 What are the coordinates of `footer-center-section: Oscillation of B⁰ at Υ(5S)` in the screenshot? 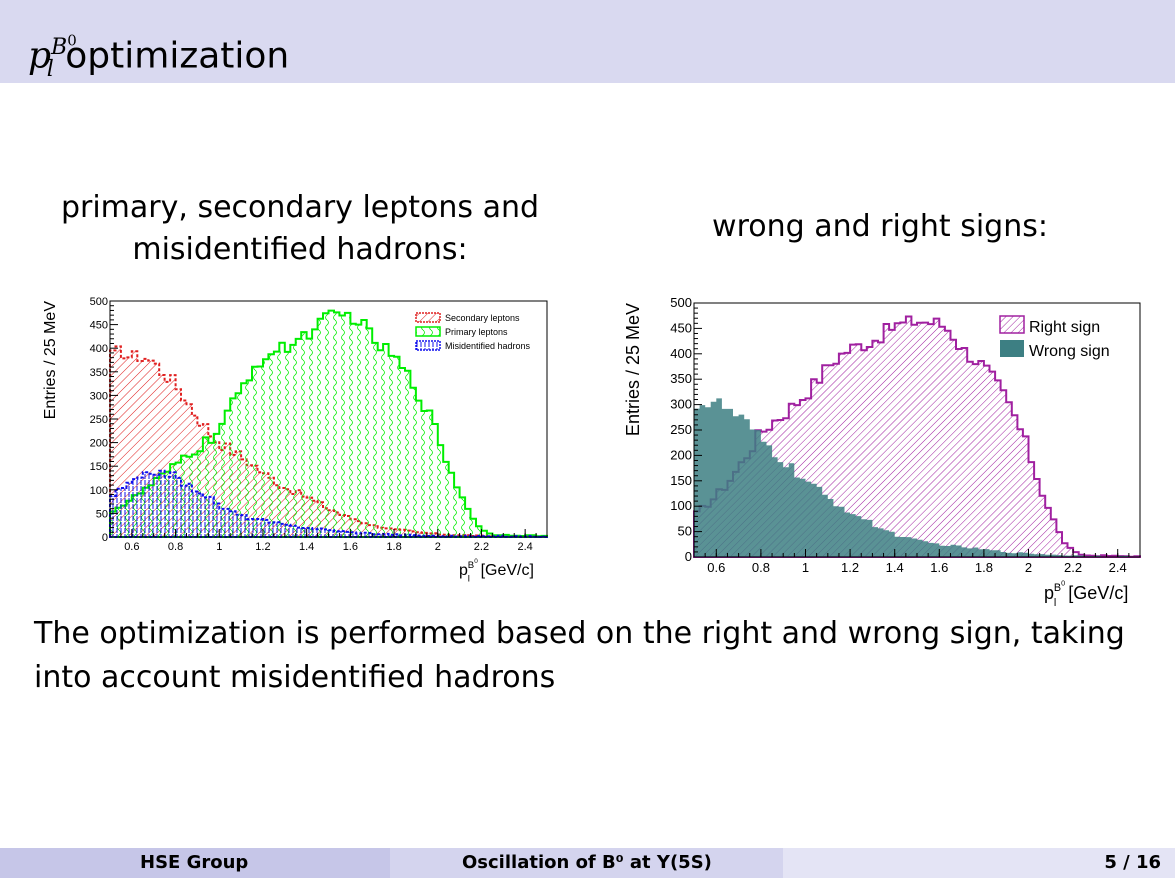 It's located at (586, 863).